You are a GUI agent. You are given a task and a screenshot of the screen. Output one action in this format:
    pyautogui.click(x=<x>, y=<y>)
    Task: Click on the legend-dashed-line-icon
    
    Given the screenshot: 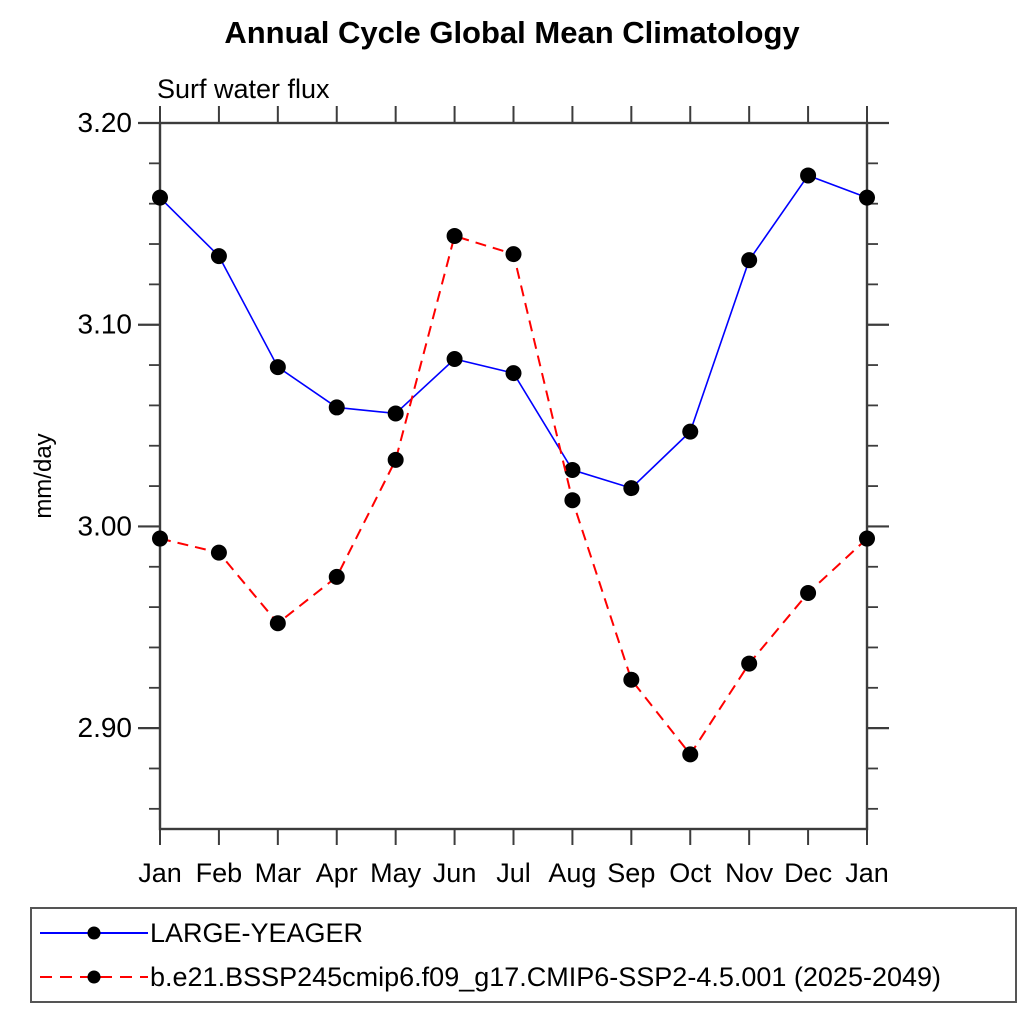 What is the action you would take?
    pyautogui.click(x=94, y=977)
    